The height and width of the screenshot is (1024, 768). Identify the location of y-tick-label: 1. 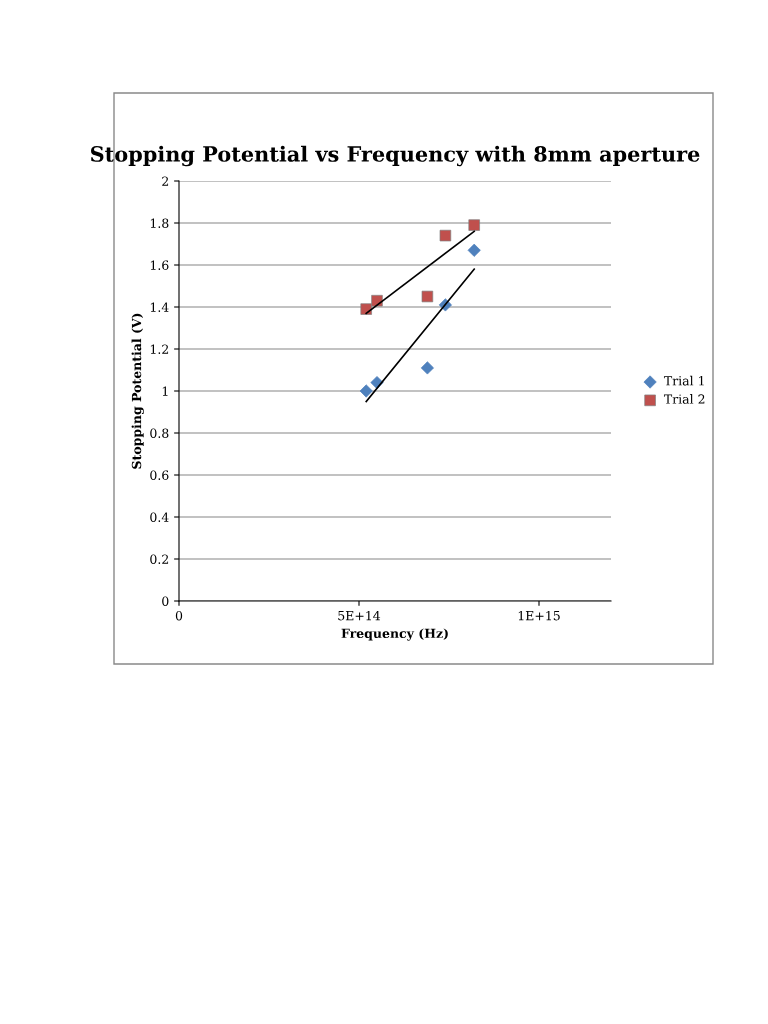
(165, 391).